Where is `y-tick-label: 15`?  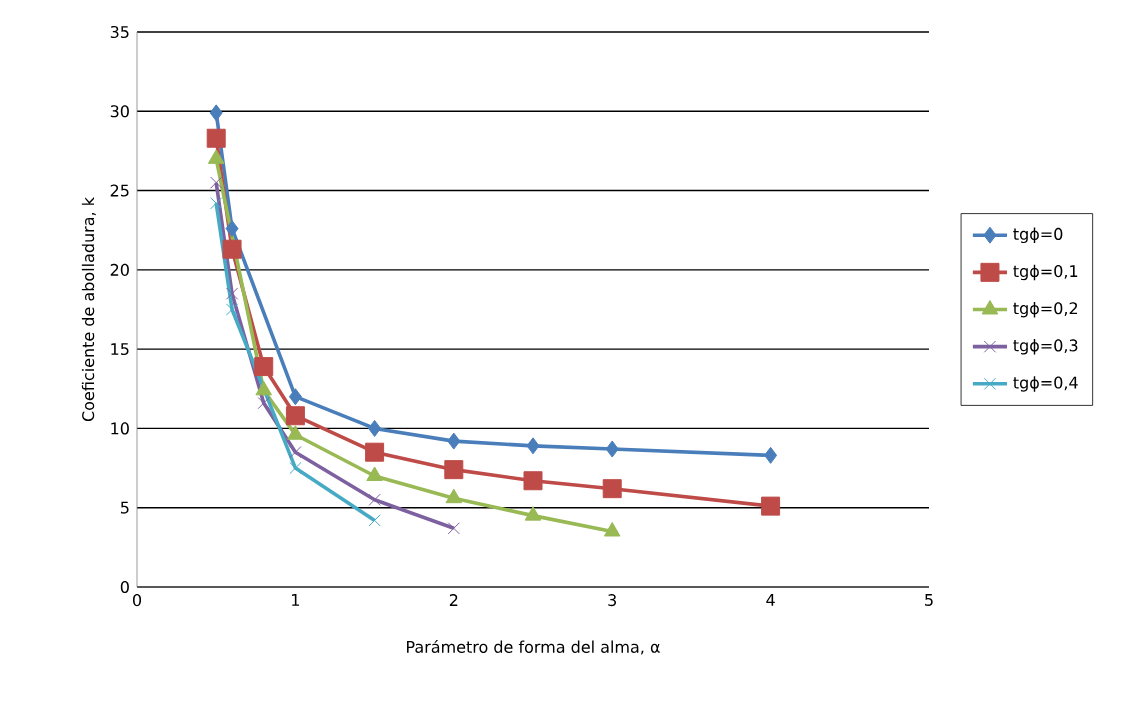
y-tick-label: 15 is located at coordinates (120, 349).